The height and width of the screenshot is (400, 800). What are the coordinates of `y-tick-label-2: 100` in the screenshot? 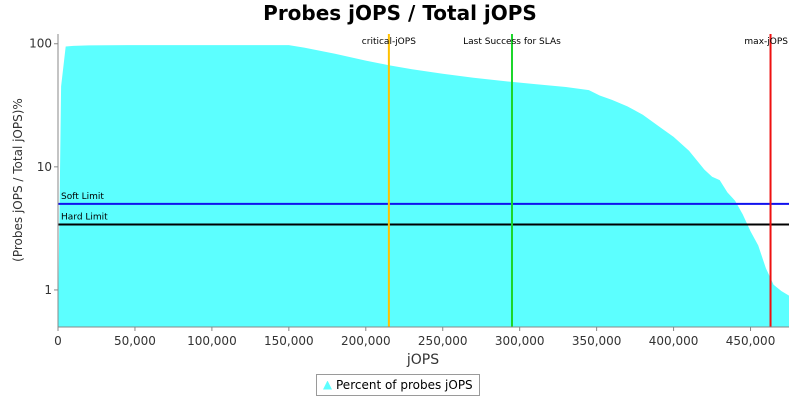 It's located at (40, 44).